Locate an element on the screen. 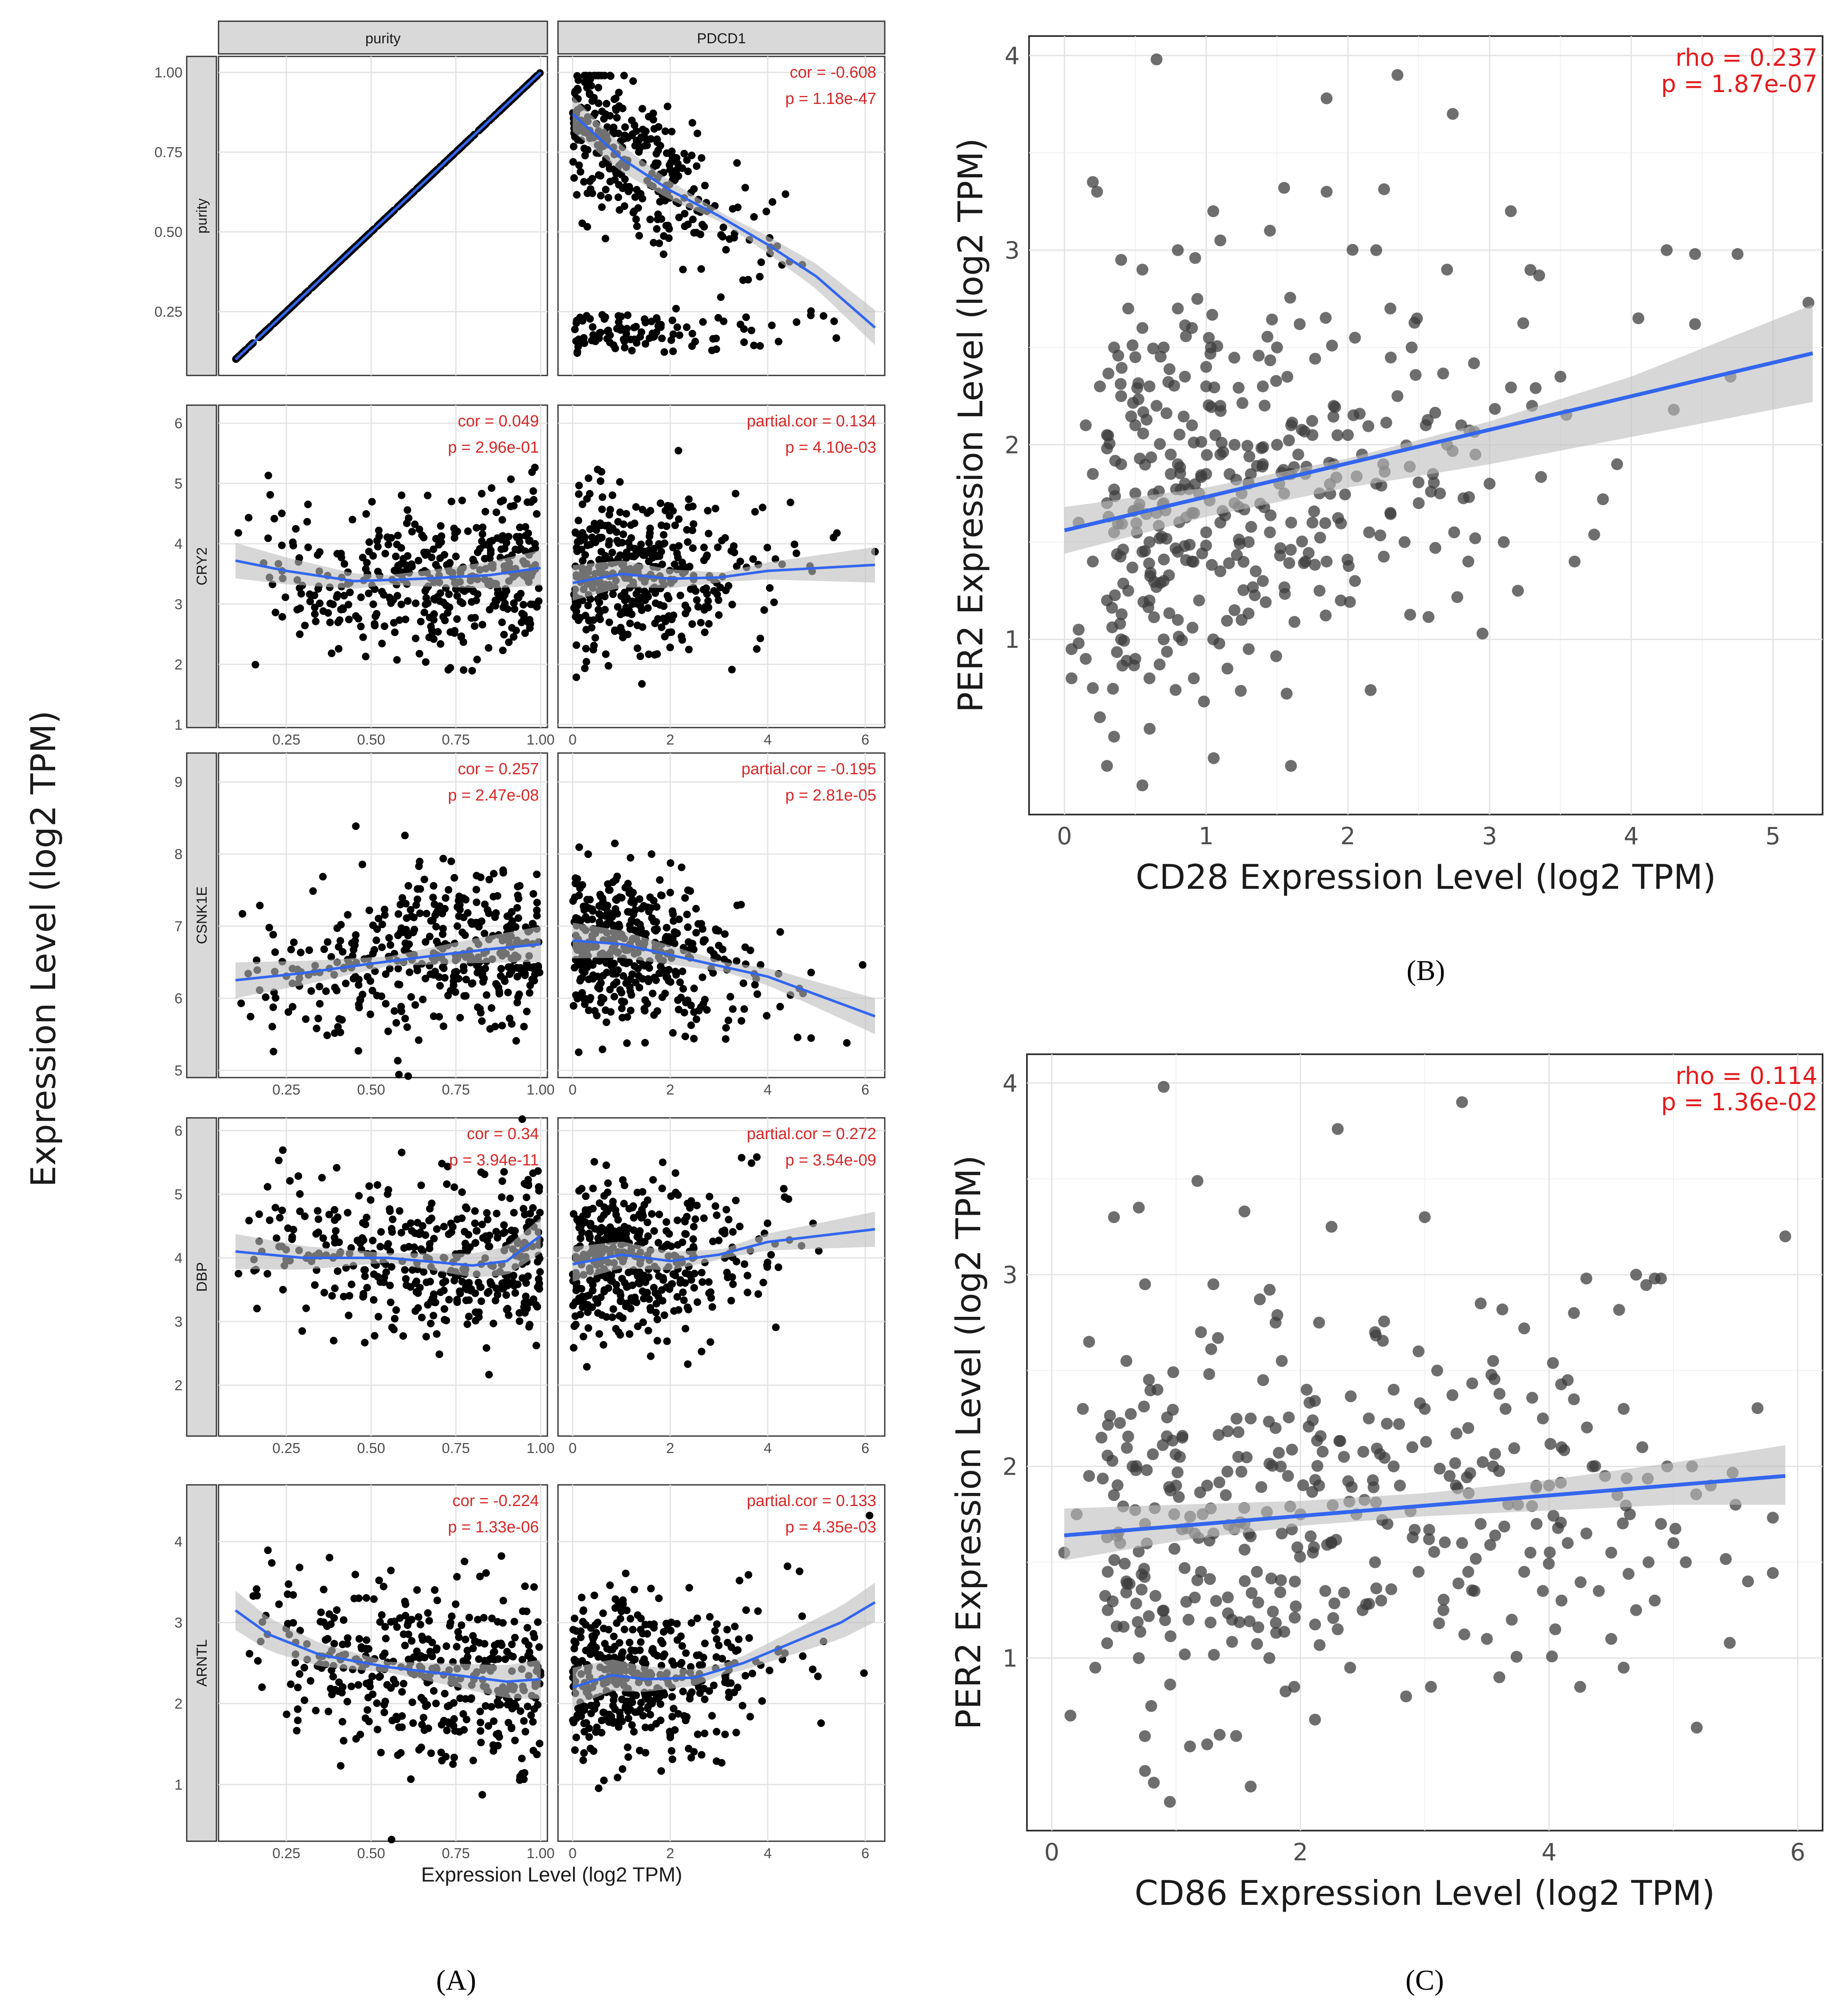 This screenshot has width=1837, height=2016. x-tick-label: 2 is located at coordinates (670, 1448).